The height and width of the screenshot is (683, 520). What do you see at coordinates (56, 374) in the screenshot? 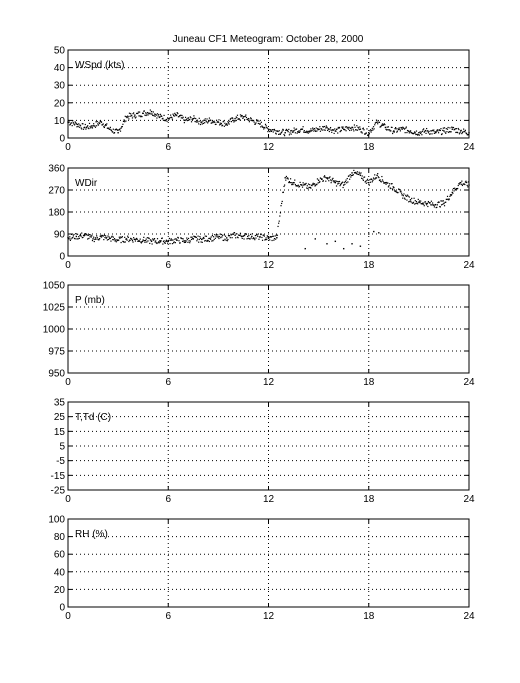
I see `y-tick-label: 950` at bounding box center [56, 374].